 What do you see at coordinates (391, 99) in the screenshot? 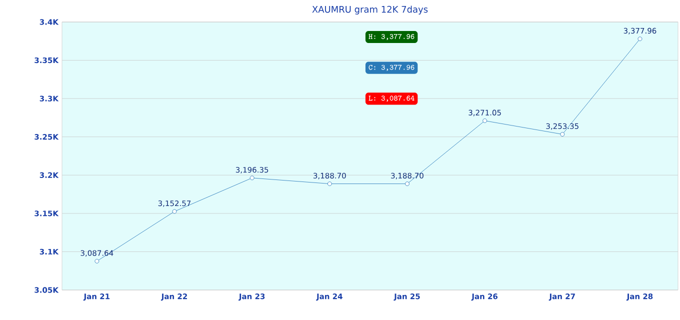
I see `annotation: L: 3,087.64` at bounding box center [391, 99].